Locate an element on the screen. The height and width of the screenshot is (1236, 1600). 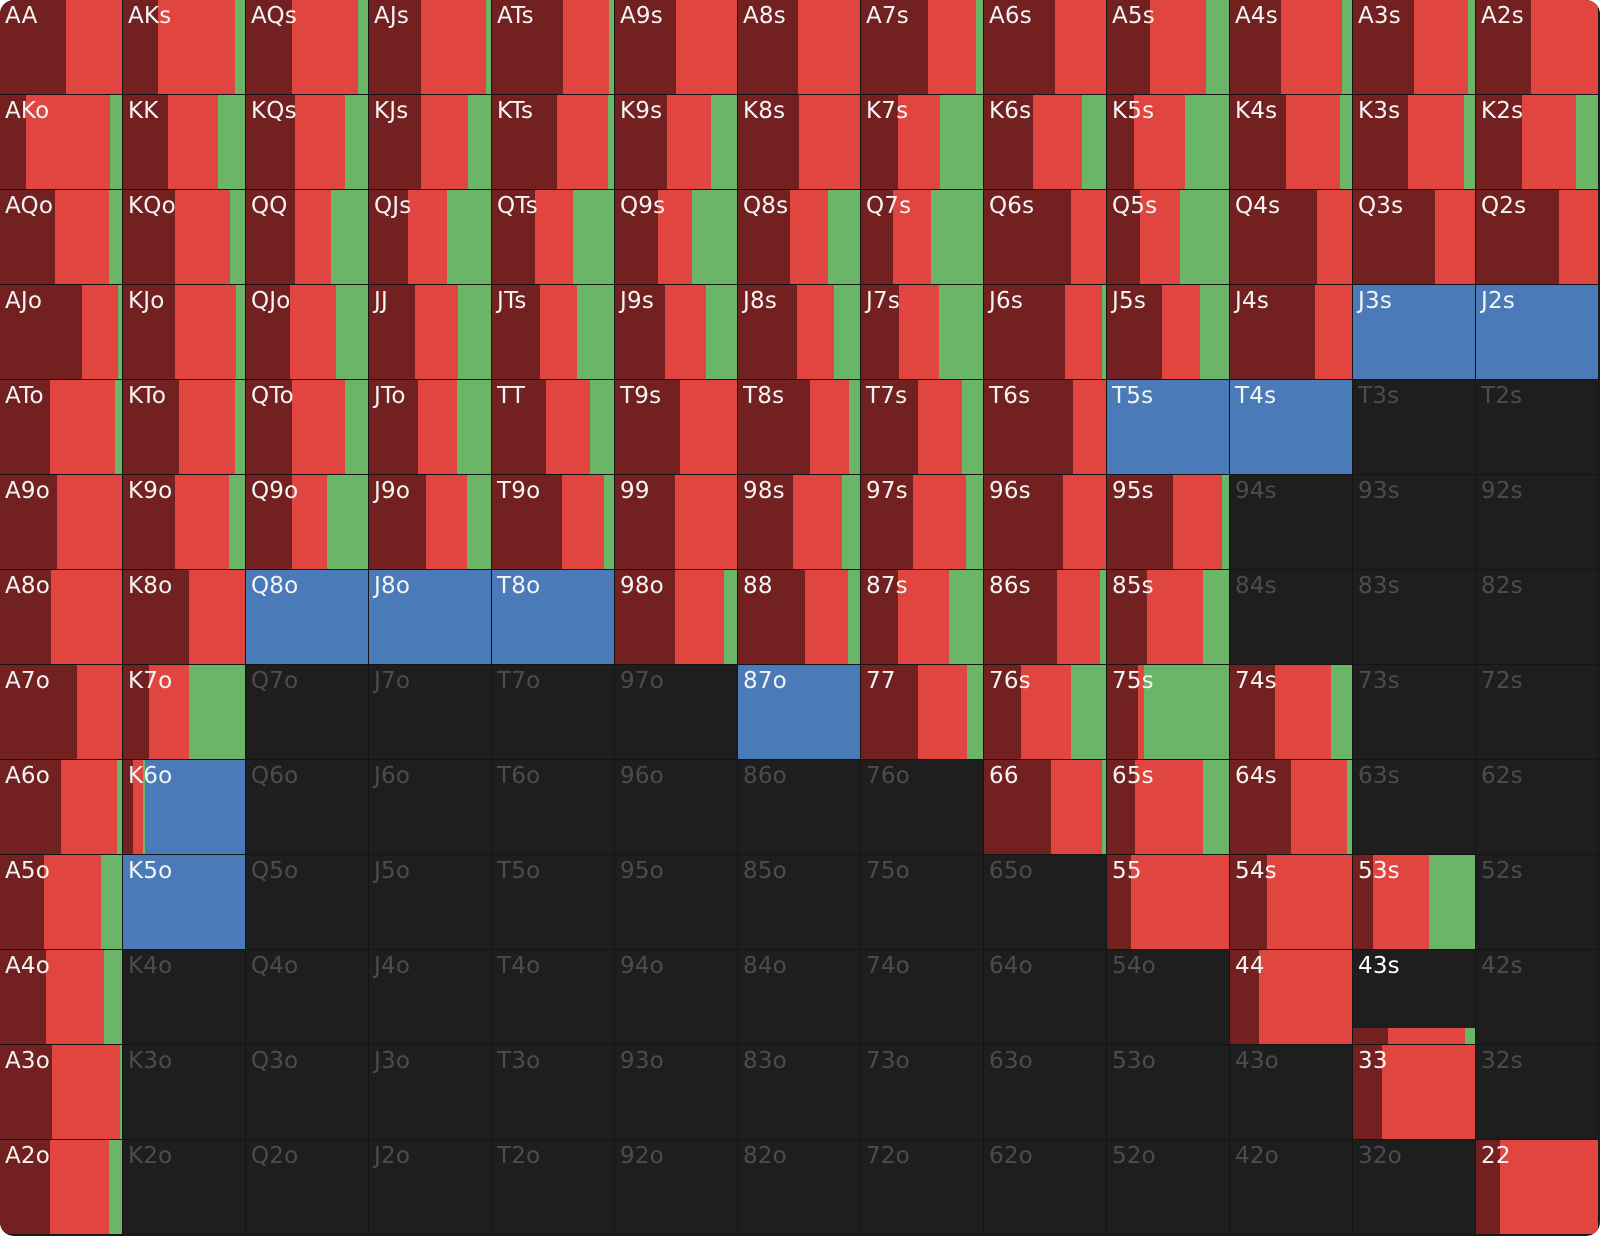
hand-cell-j7s: J7s is located at coordinates (922, 332).